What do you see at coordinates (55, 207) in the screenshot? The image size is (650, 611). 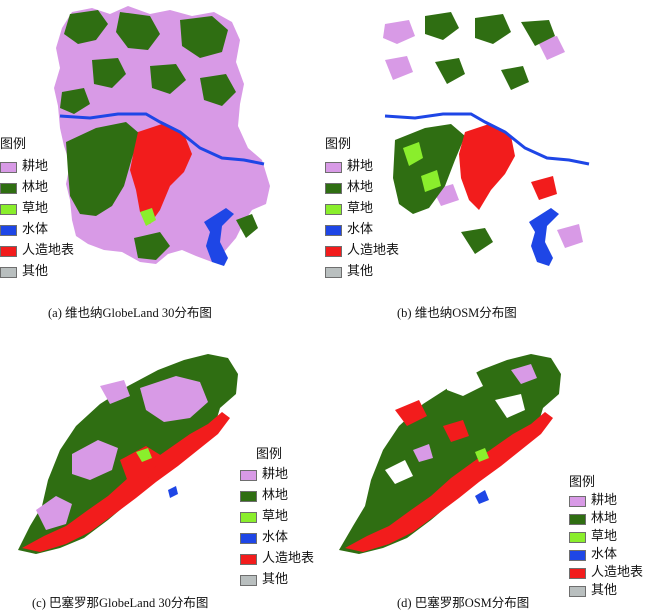 I see `legend-vienna-globeland: 图例 耕地 林地 草地 水体 人造地表 其他` at bounding box center [55, 207].